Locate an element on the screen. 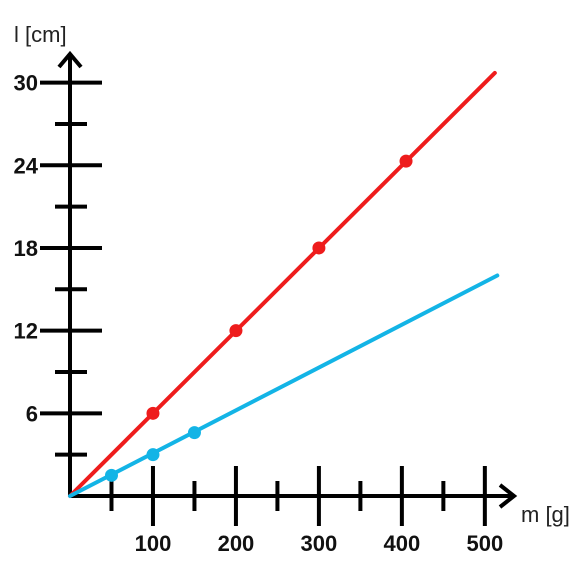 Image resolution: width=580 pixels, height=580 pixels. x-axis-label: m [g] is located at coordinates (545, 514).